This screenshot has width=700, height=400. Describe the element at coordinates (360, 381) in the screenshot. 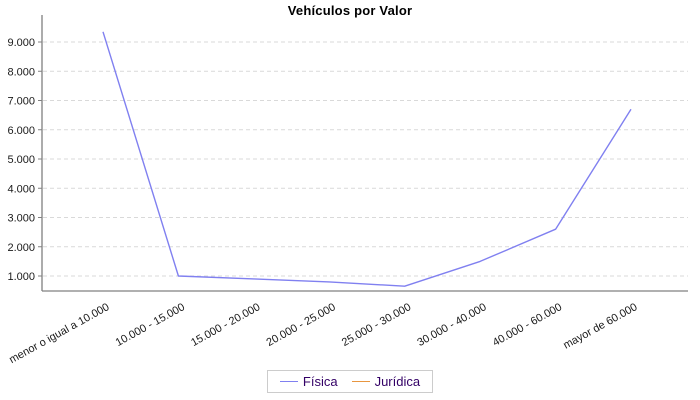

I see `juridica-line-marker` at that location.